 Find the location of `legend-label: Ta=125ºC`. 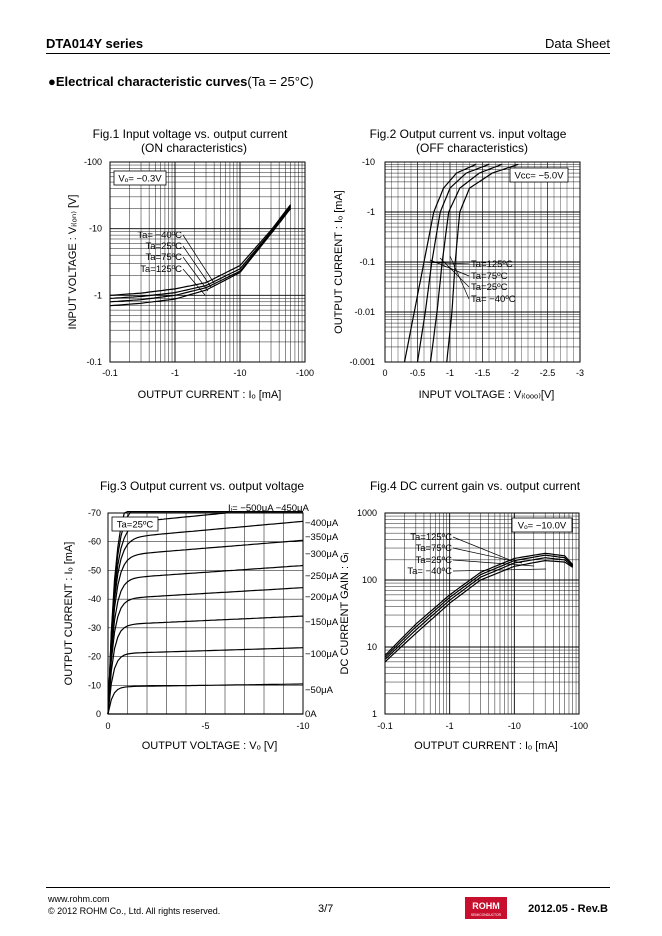

legend-label: Ta=125ºC is located at coordinates (492, 264).